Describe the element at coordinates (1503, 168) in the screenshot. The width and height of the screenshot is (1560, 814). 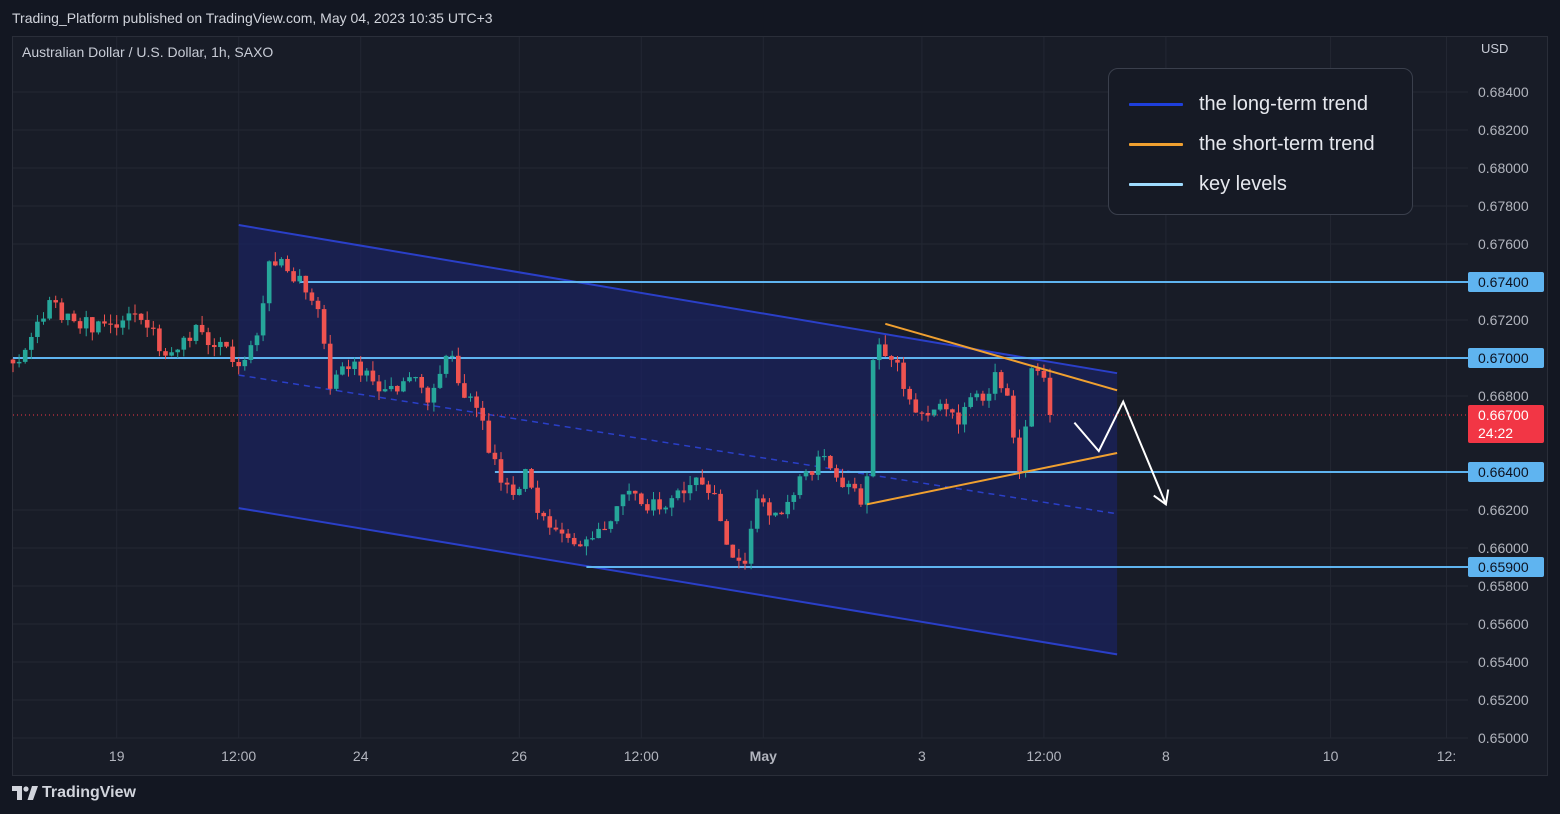
I see `price-tick-label: 0.68000` at that location.